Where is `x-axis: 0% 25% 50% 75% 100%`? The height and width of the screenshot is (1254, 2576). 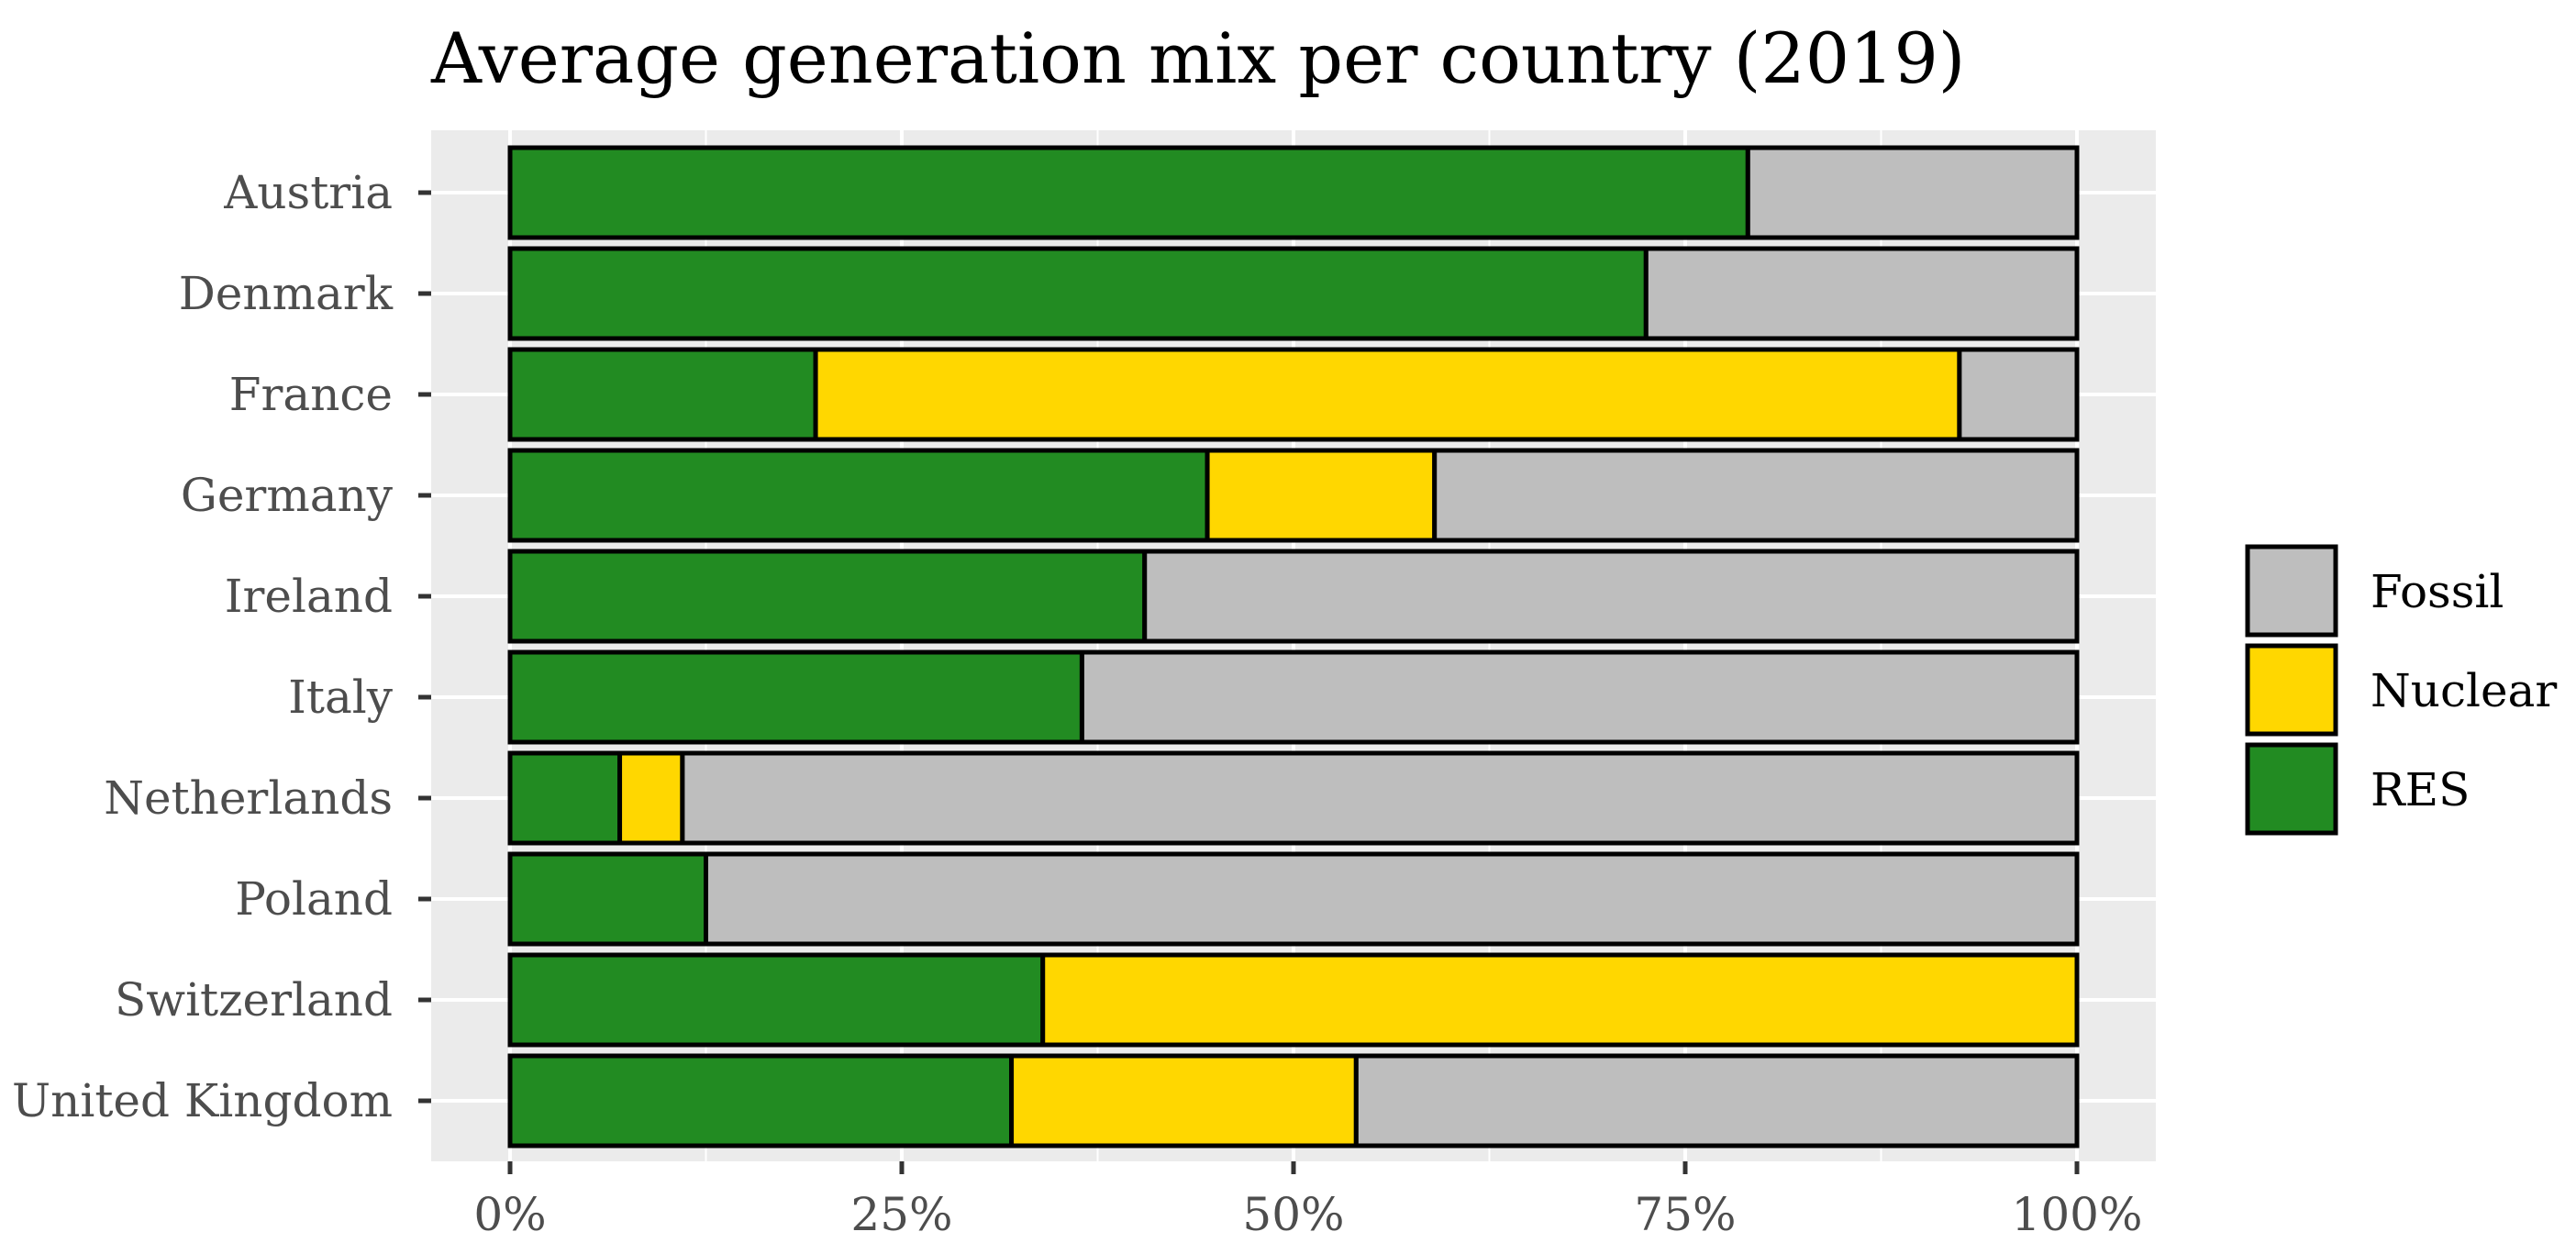
x-axis: 0% 25% 50% 75% 100% is located at coordinates (1307, 1201).